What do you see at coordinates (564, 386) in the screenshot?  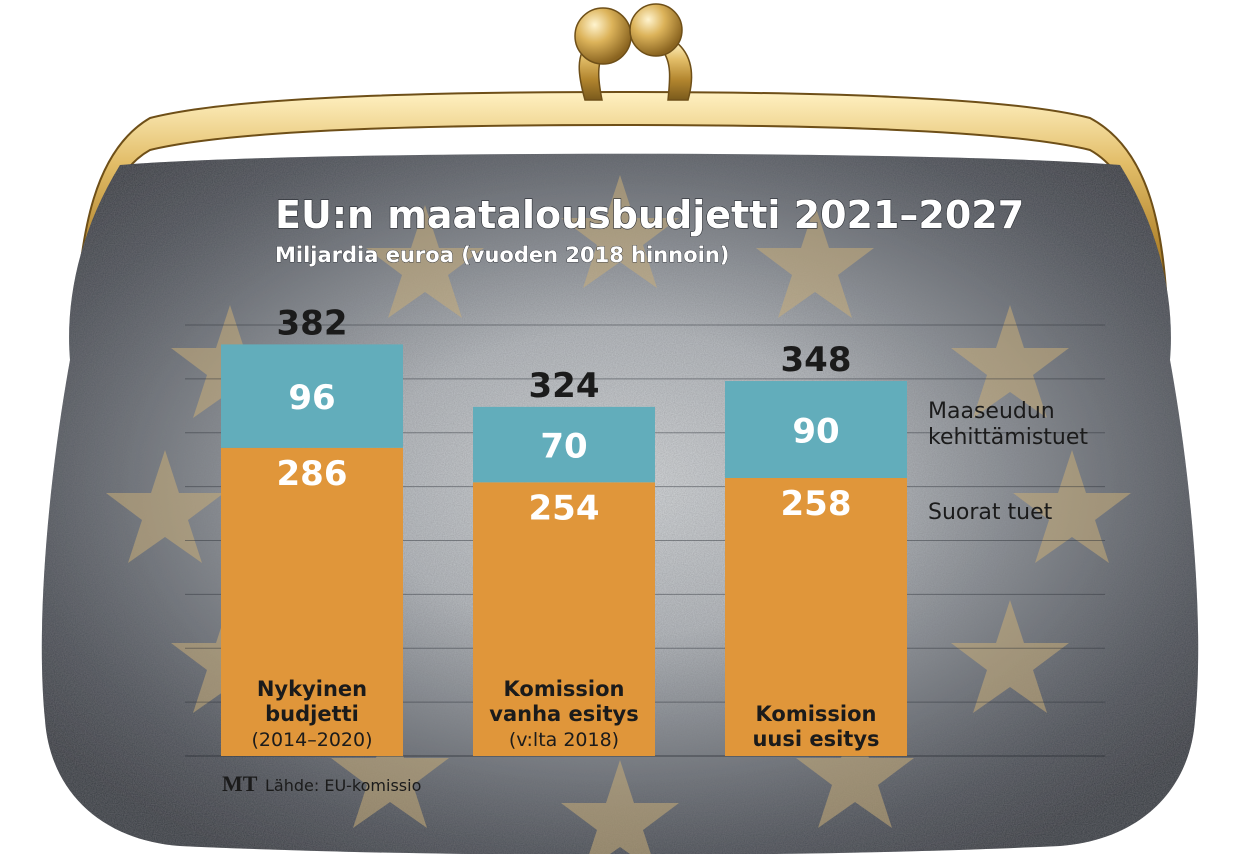 I see `total-label: 324` at bounding box center [564, 386].